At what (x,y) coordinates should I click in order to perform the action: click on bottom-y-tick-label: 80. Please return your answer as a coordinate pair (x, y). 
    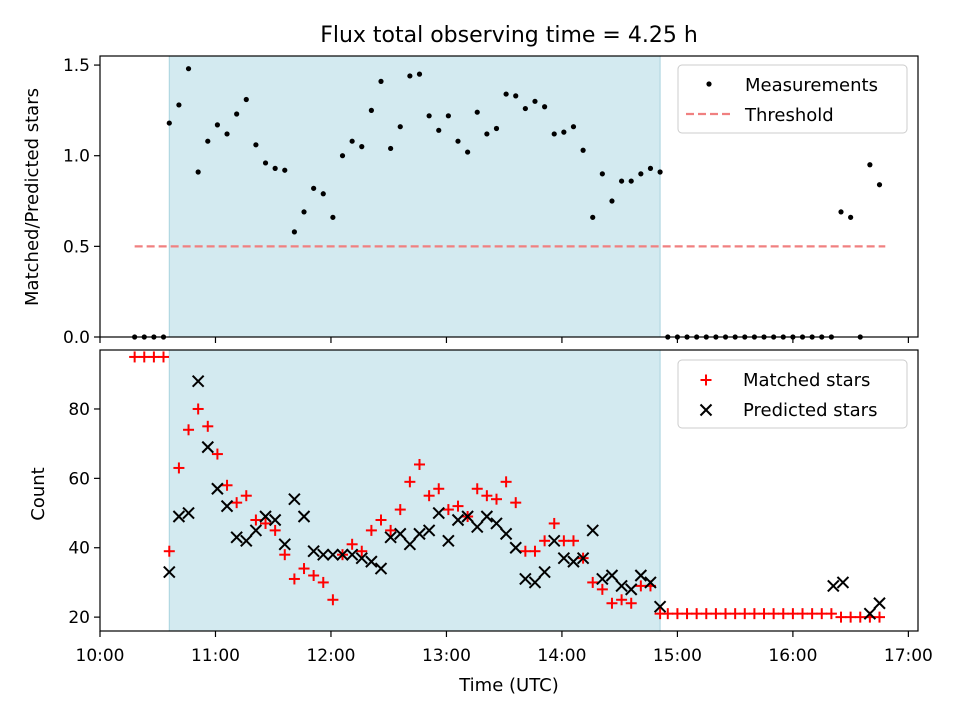
    Looking at the image, I should click on (79, 410).